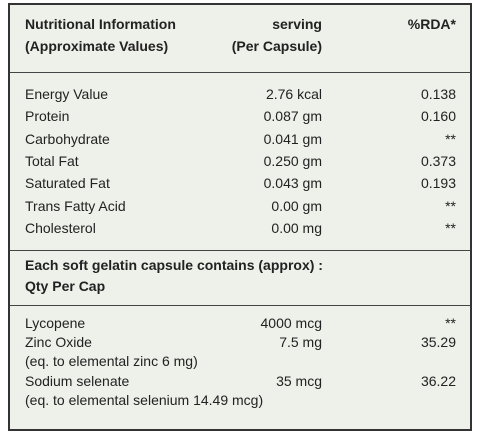 The height and width of the screenshot is (436, 480). I want to click on ingredient-qty: 4000 mcg, so click(291, 323).